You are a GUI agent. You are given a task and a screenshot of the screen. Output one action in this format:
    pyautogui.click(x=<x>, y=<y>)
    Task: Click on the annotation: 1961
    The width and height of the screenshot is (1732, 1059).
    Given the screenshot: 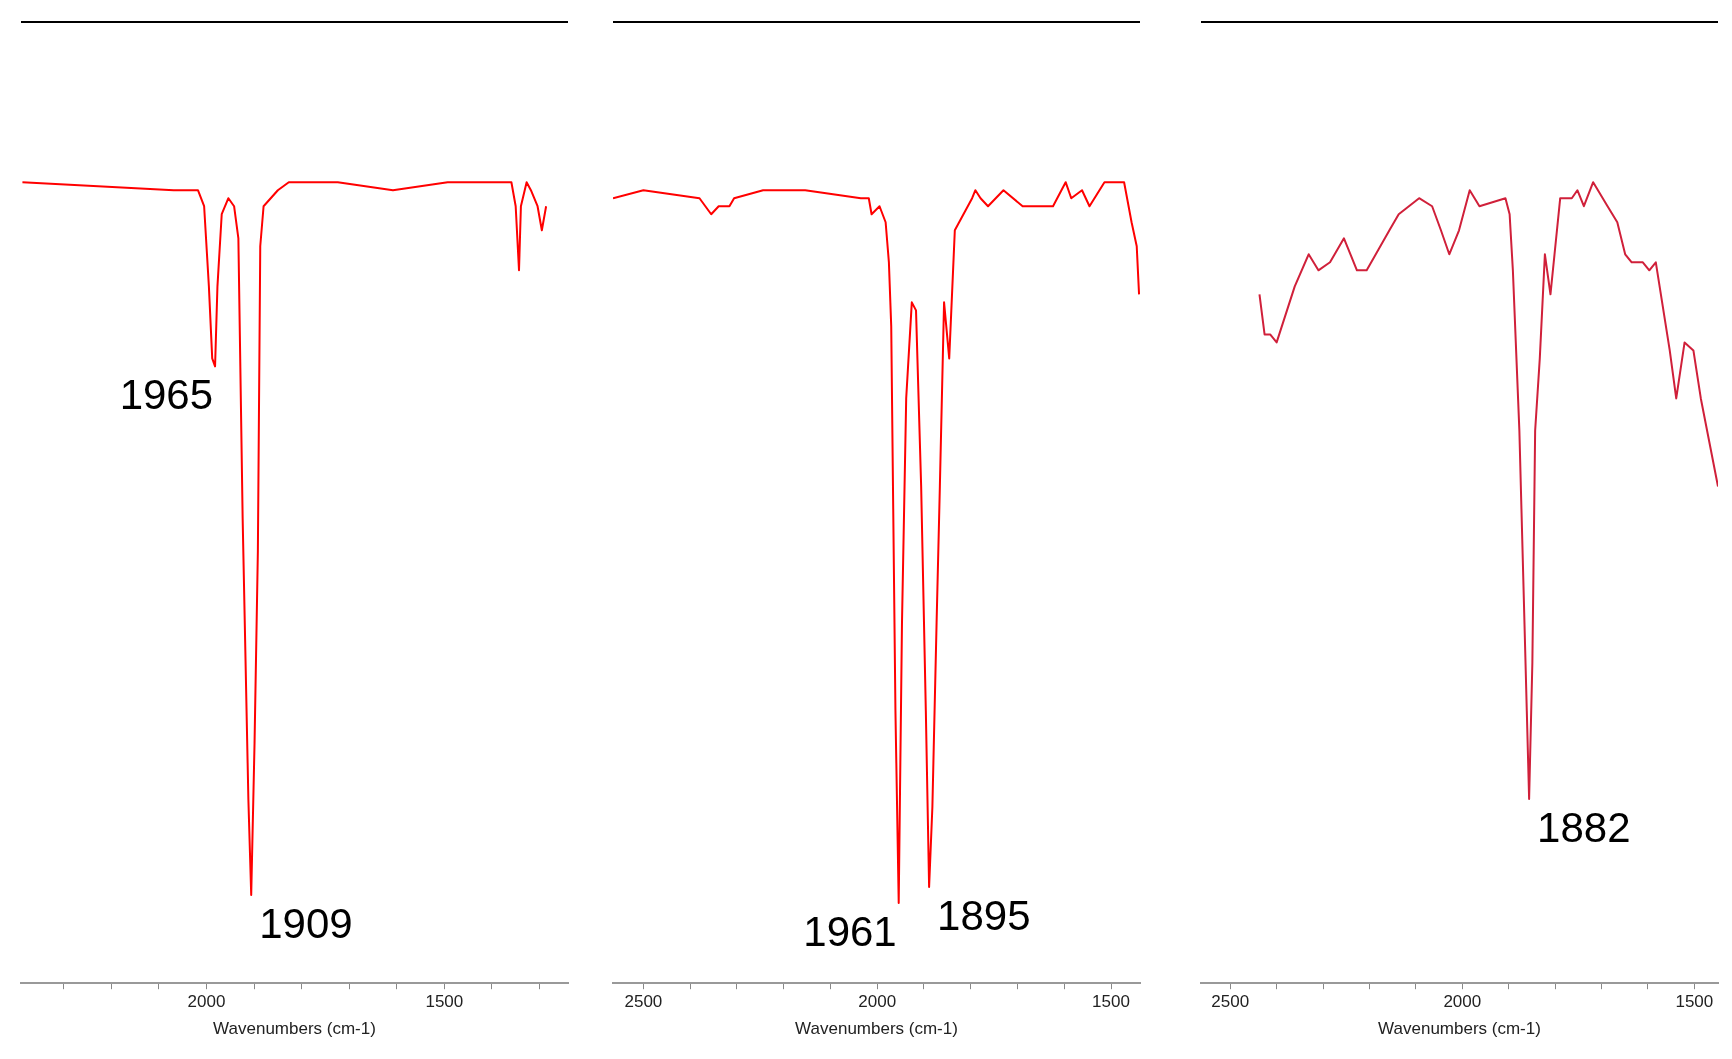 What is the action you would take?
    pyautogui.click(x=850, y=931)
    